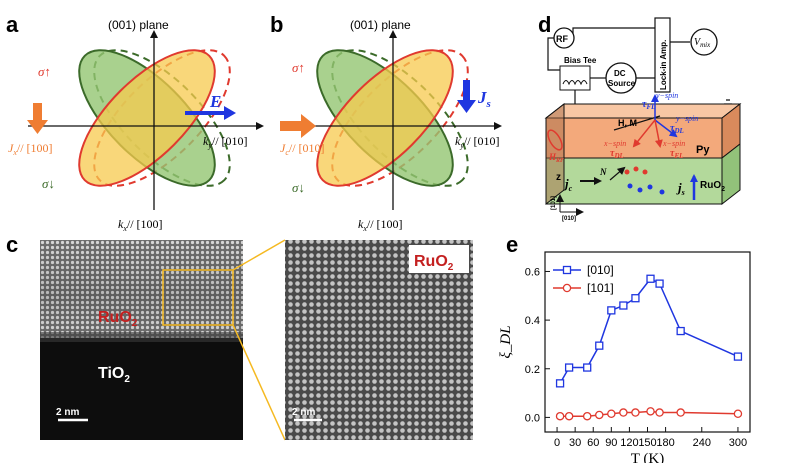  What do you see at coordinates (644, 104) in the screenshot?
I see `tau-fl-top-symbol: τ` at bounding box center [644, 104].